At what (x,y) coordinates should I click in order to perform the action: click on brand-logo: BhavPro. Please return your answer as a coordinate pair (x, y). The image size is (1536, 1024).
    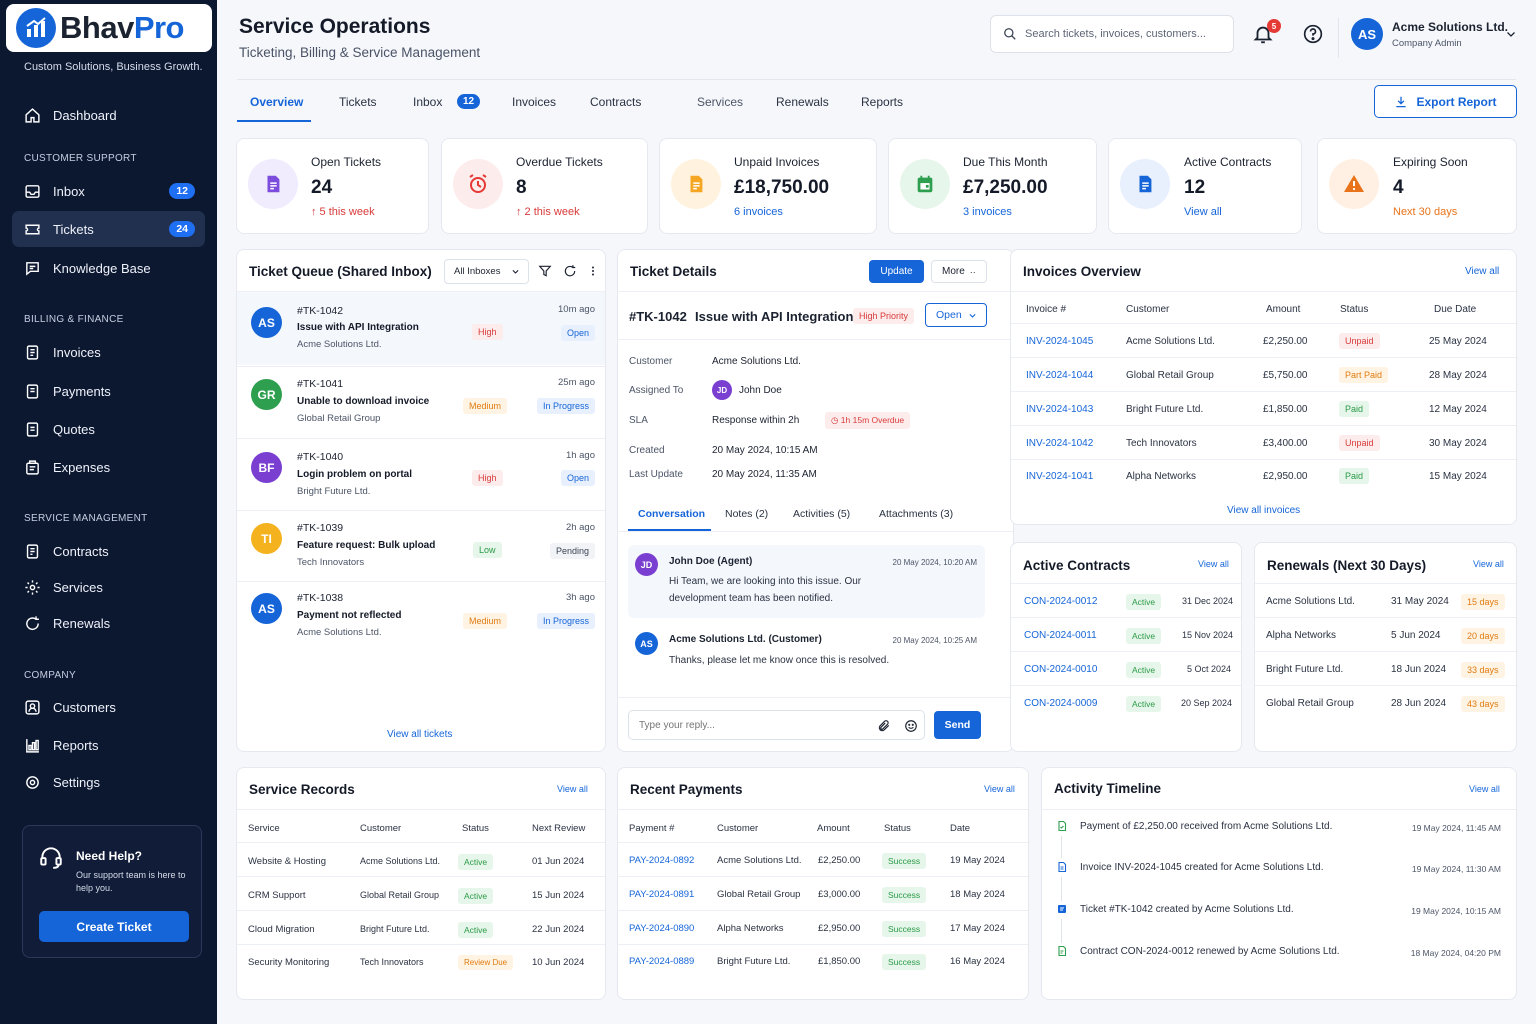
    Looking at the image, I should click on (109, 28).